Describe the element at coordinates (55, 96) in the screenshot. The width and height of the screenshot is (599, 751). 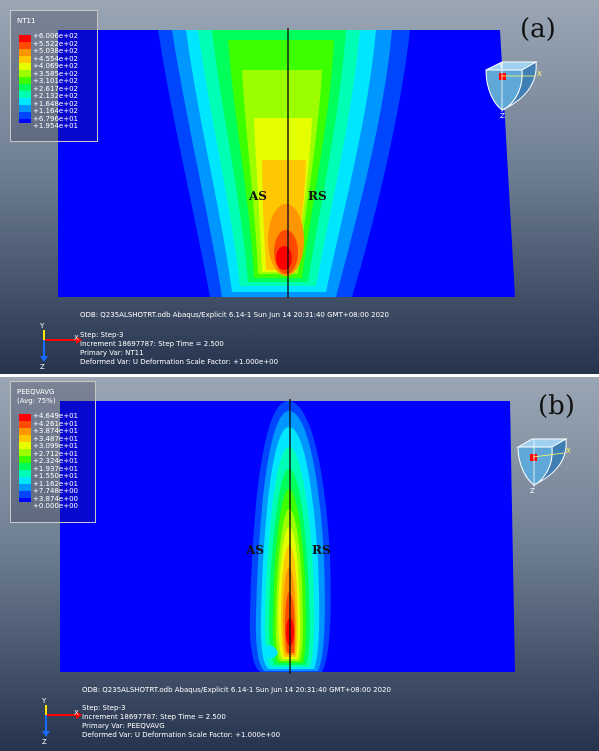
I see `legend-value: +2.132e+02` at that location.